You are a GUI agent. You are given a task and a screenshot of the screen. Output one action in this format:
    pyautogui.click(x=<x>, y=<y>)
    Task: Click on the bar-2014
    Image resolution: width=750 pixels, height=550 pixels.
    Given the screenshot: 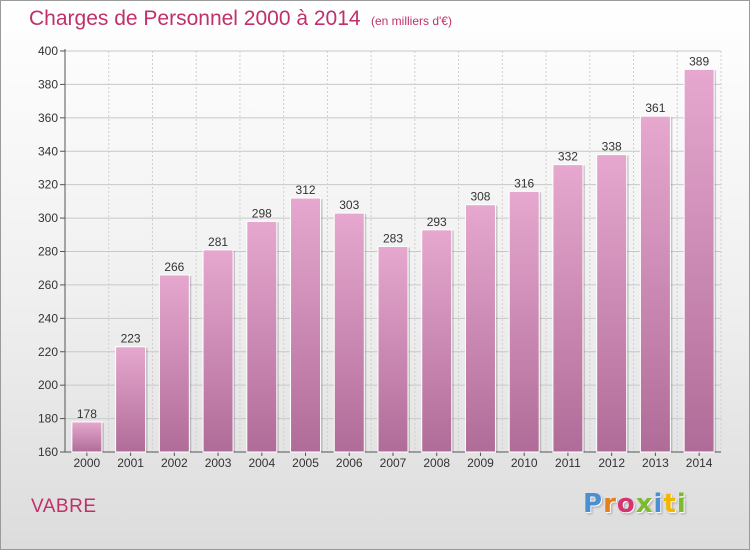 What is the action you would take?
    pyautogui.click(x=699, y=260)
    